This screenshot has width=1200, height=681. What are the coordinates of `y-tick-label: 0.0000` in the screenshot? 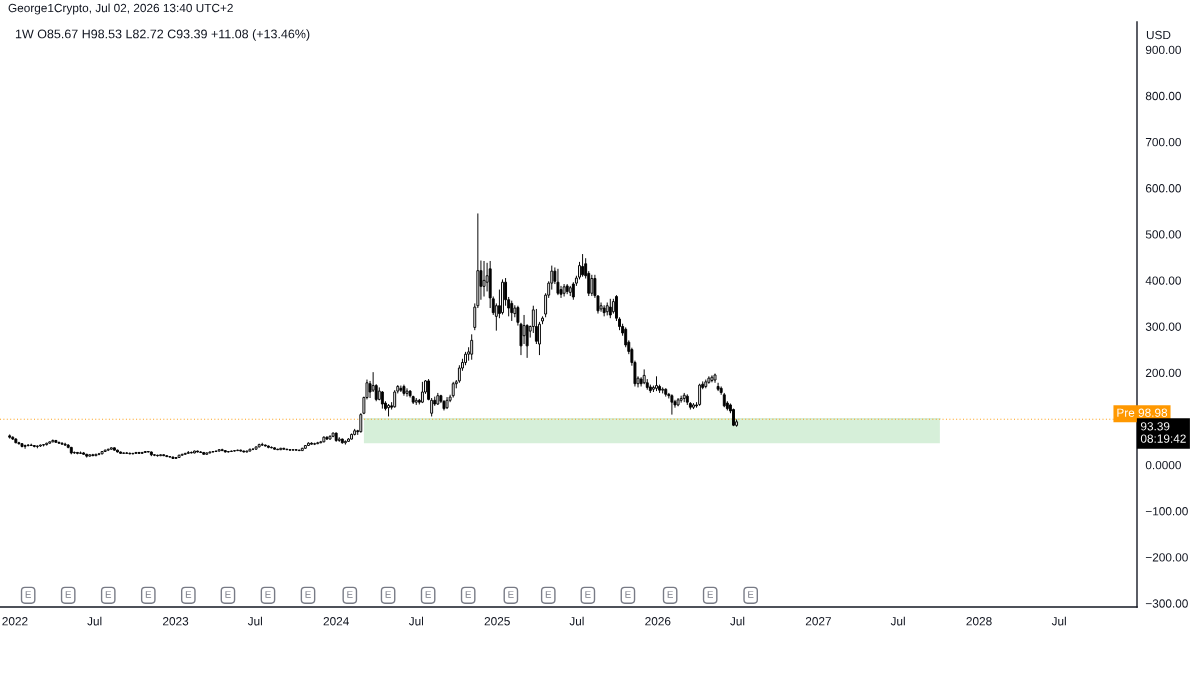 It's located at (1163, 465).